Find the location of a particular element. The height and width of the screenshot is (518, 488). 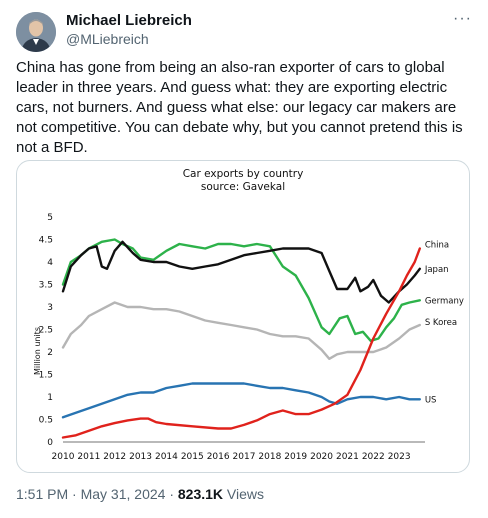

series-label-us: US is located at coordinates (431, 400).